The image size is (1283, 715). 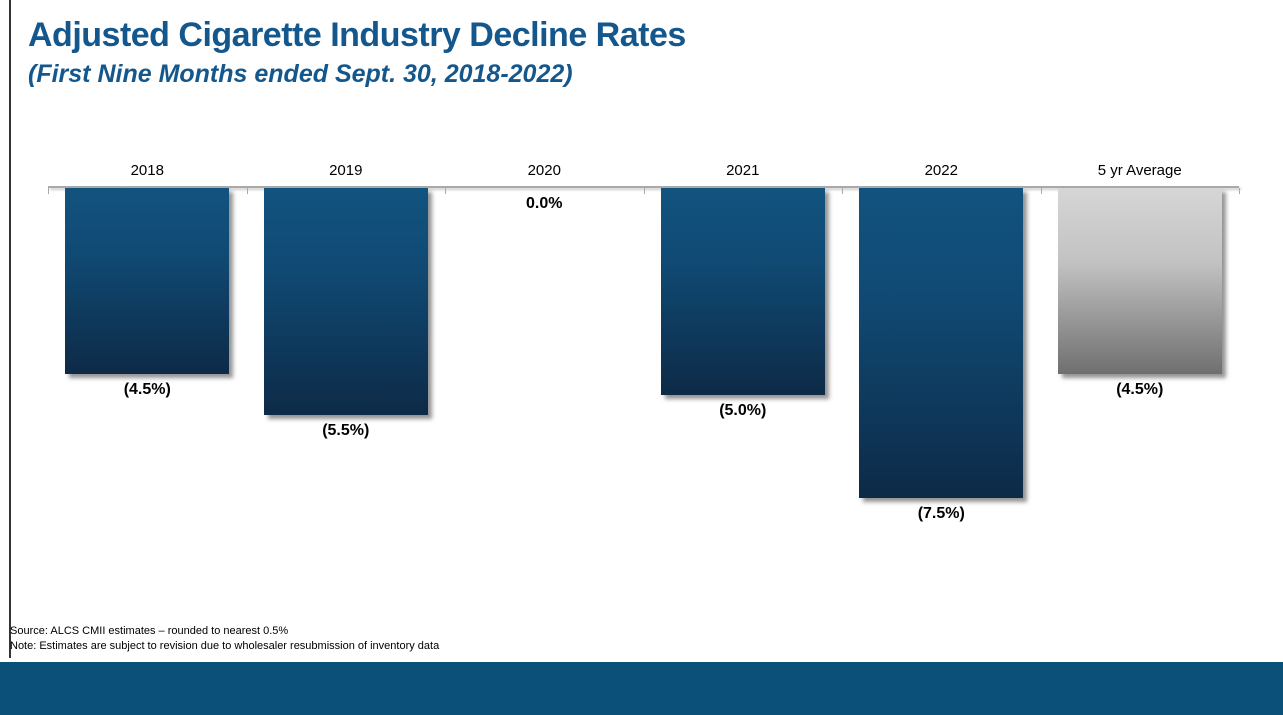 What do you see at coordinates (643, 187) in the screenshot?
I see `x-axis-baseline` at bounding box center [643, 187].